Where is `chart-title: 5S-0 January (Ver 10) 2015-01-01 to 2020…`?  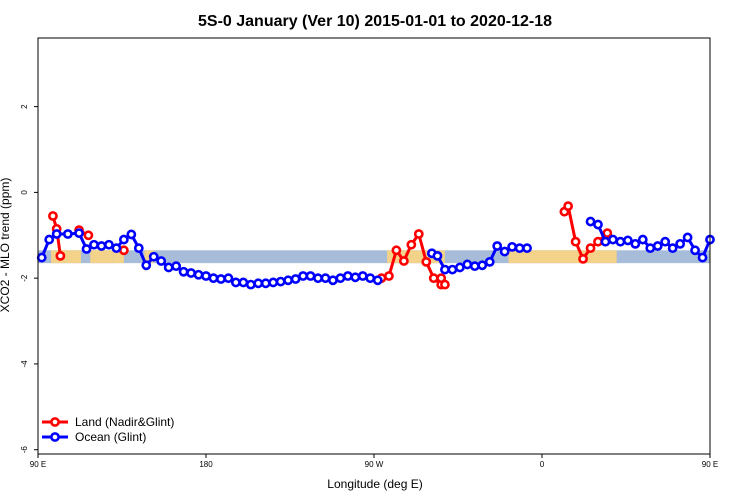 chart-title: 5S-0 January (Ver 10) 2015-01-01 to 2020… is located at coordinates (375, 21).